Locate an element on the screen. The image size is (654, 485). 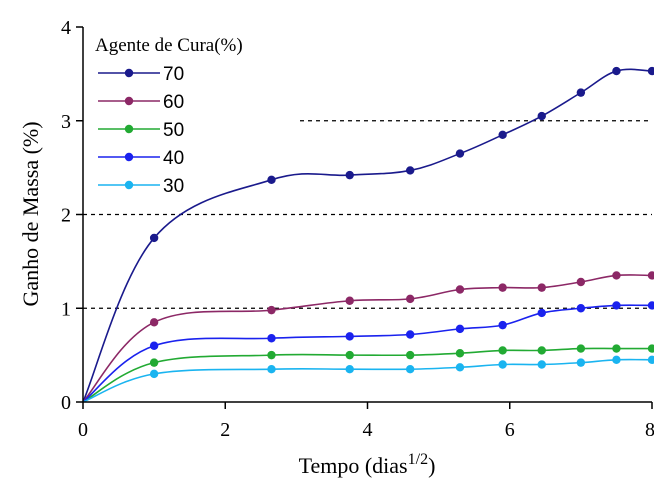
legend-entry-30: 30 is located at coordinates (141, 186).